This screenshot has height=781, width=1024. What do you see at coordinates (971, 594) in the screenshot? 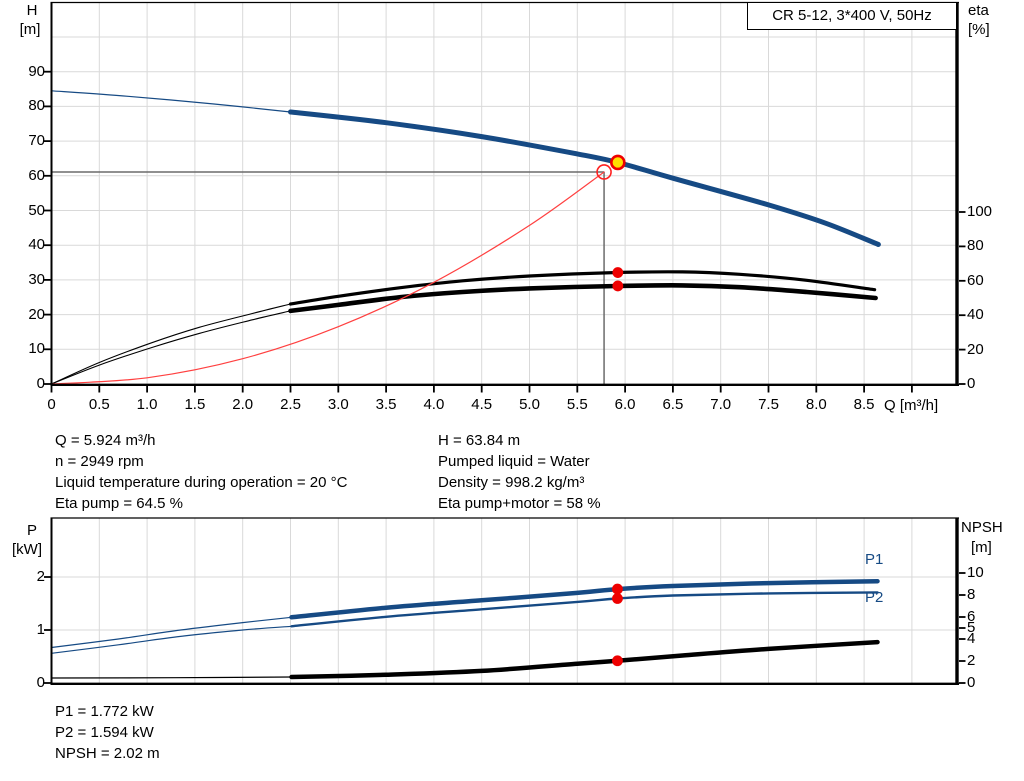
I see `y-right-tick-label: 8` at bounding box center [971, 594].